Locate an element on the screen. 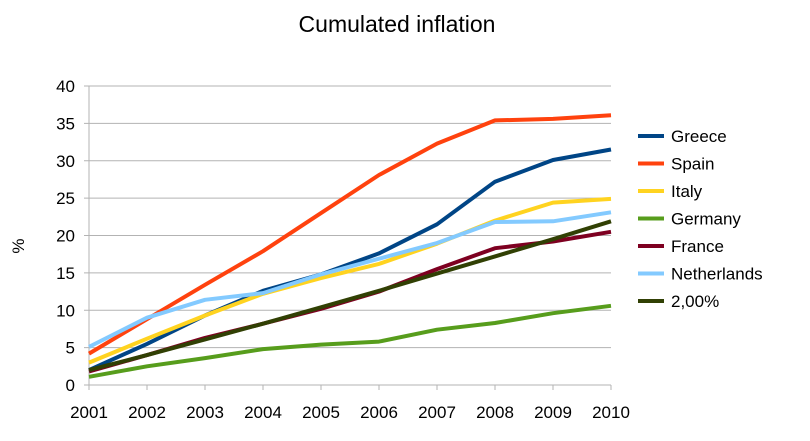  legend-item: France is located at coordinates (681, 246).